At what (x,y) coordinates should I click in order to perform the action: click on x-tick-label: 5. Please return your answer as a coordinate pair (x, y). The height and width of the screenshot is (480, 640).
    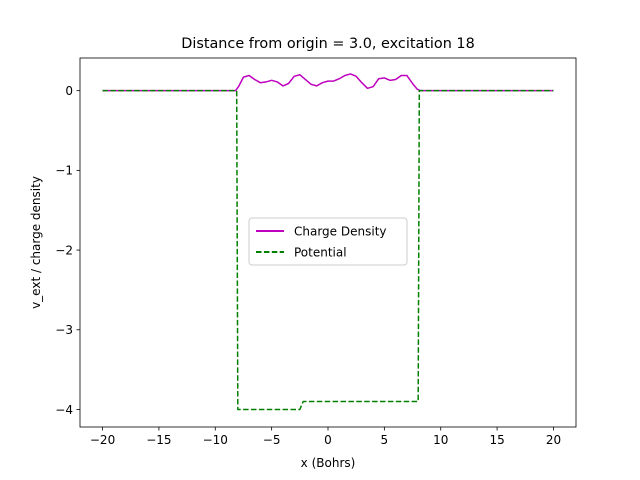
    Looking at the image, I should click on (385, 440).